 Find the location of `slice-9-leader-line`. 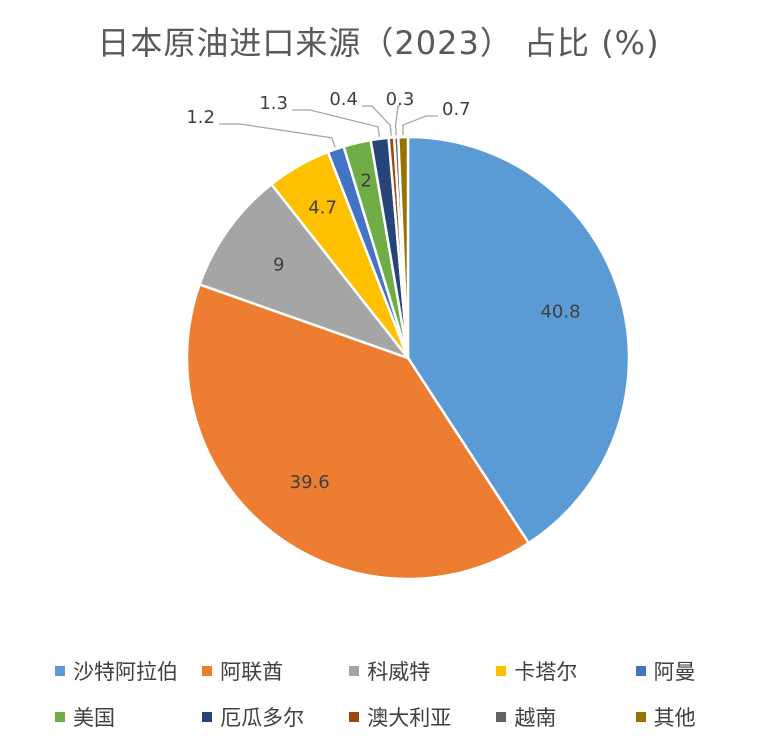

slice-9-leader-line is located at coordinates (397, 120).